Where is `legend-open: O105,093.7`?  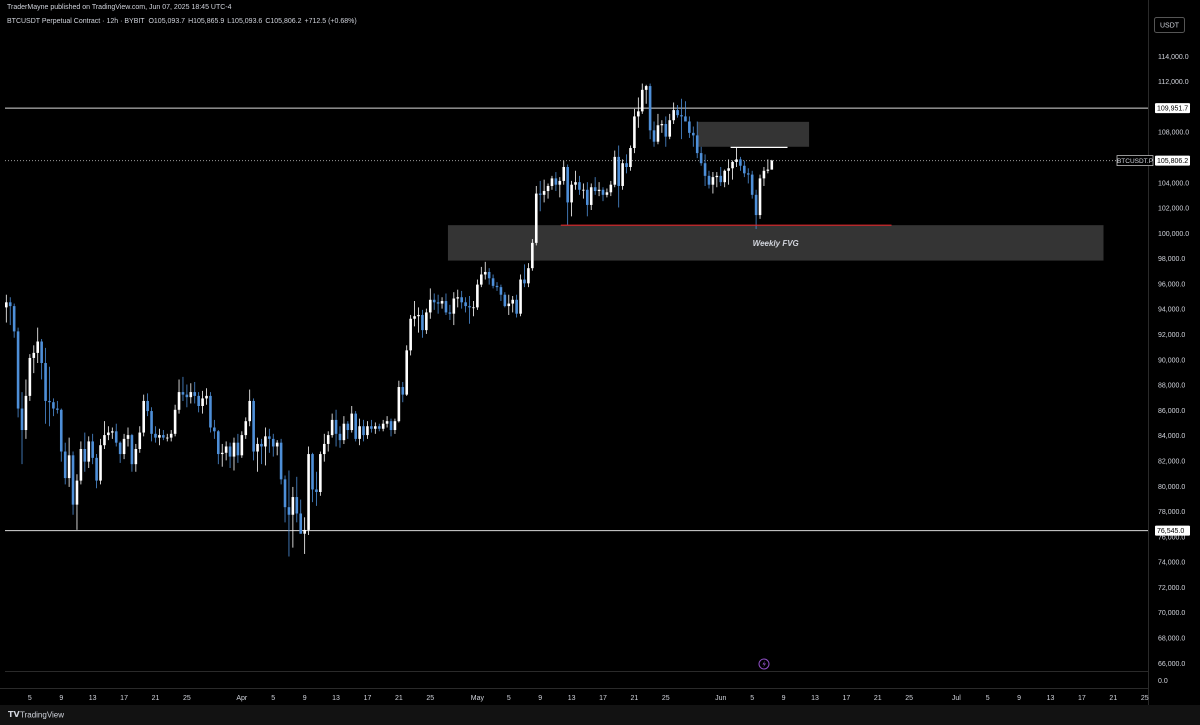
legend-open: O105,093.7 is located at coordinates (166, 21).